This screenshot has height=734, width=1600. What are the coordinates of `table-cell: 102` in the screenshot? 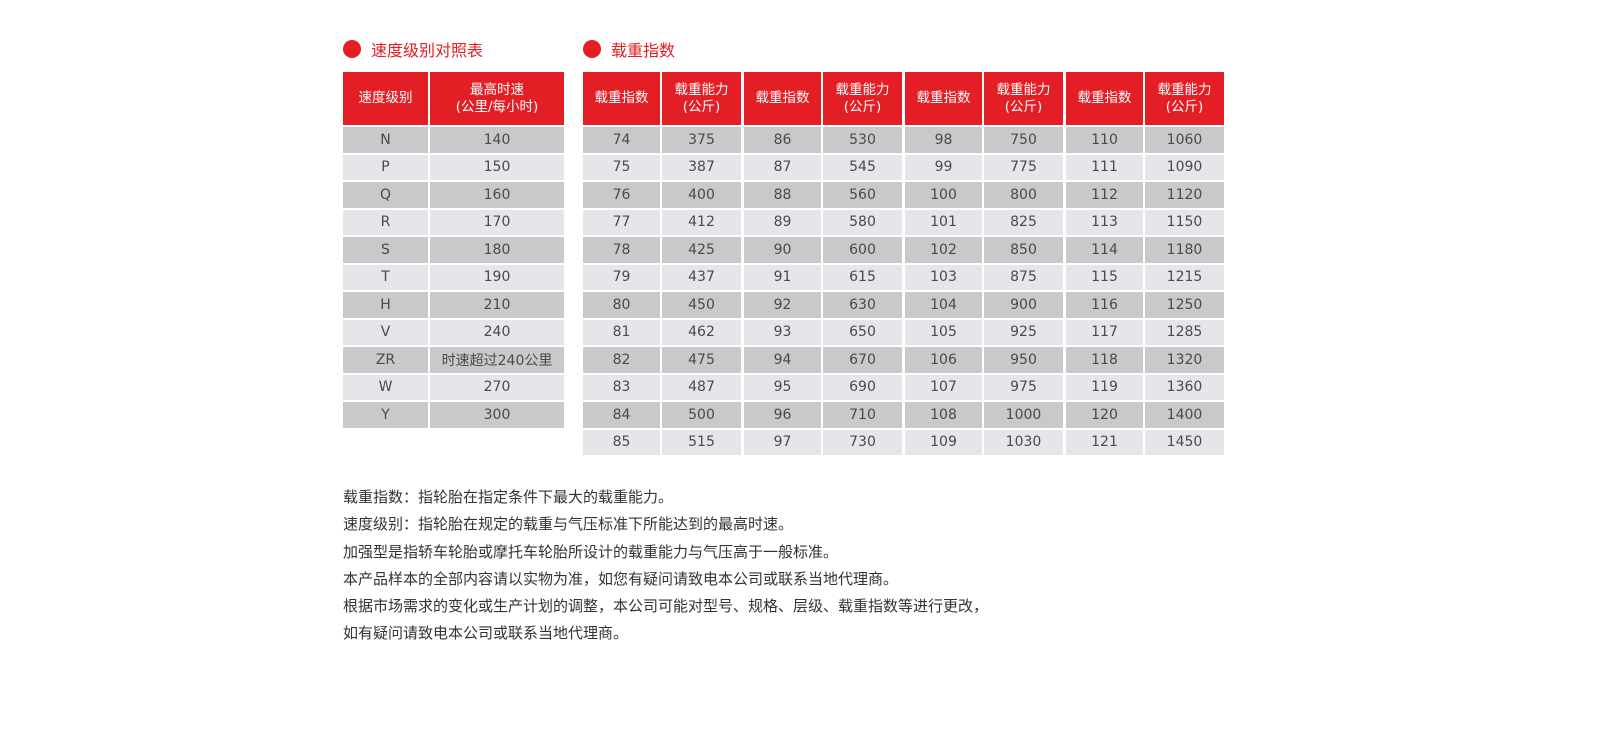 It's located at (943, 250).